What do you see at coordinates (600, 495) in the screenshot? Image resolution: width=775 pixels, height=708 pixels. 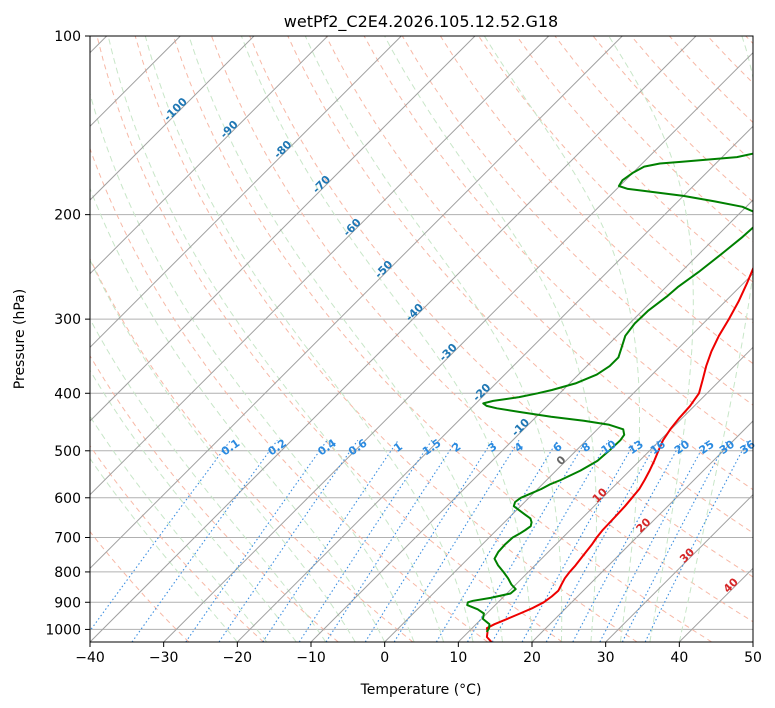 I see `isotherm-label: 10` at bounding box center [600, 495].